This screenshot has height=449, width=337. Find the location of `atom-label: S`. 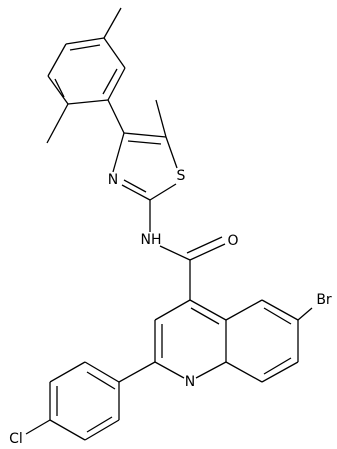

atom-label: S is located at coordinates (181, 176).